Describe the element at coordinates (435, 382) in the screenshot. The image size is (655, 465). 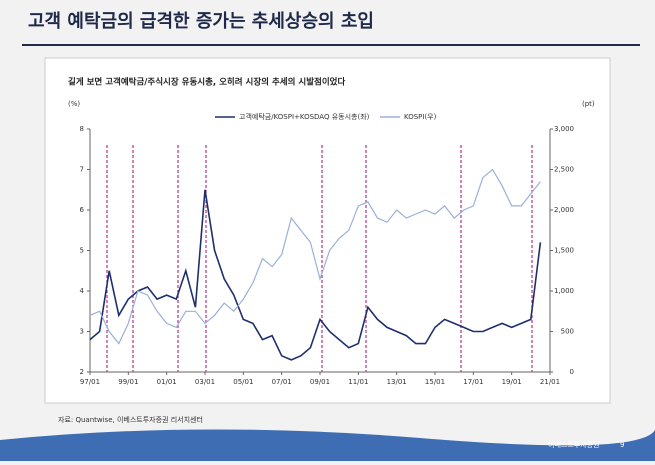
I see `x-tick-label: 15/01` at that location.